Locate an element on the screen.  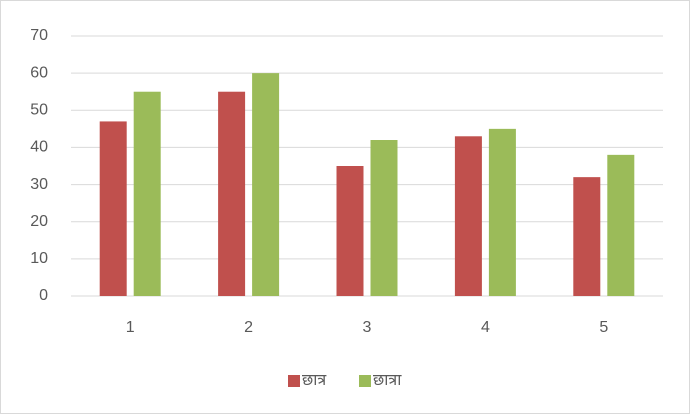
x-tick-label: 2 is located at coordinates (248, 327).